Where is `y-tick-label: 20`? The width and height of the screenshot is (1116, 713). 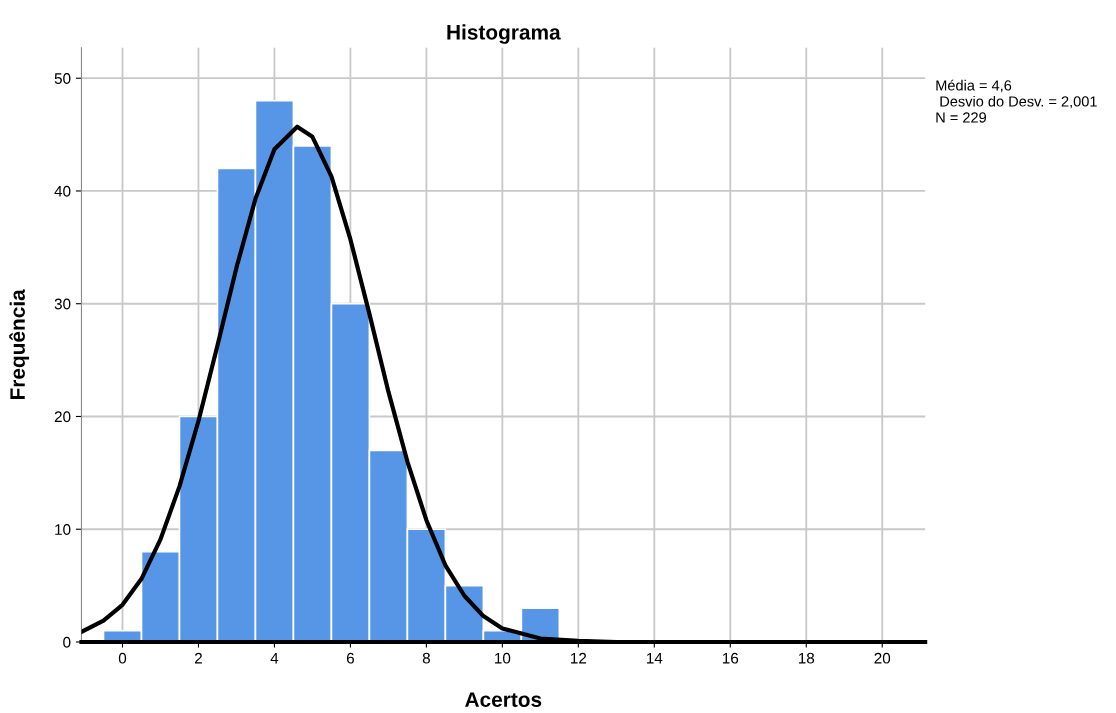 y-tick-label: 20 is located at coordinates (62, 417).